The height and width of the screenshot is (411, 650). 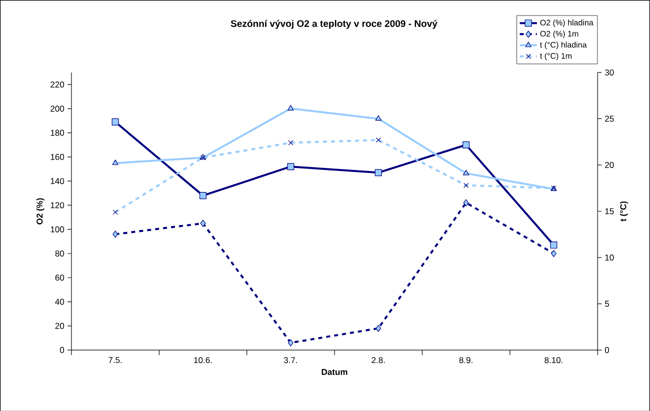 What do you see at coordinates (609, 72) in the screenshot?
I see `y2-tick-label: 30` at bounding box center [609, 72].